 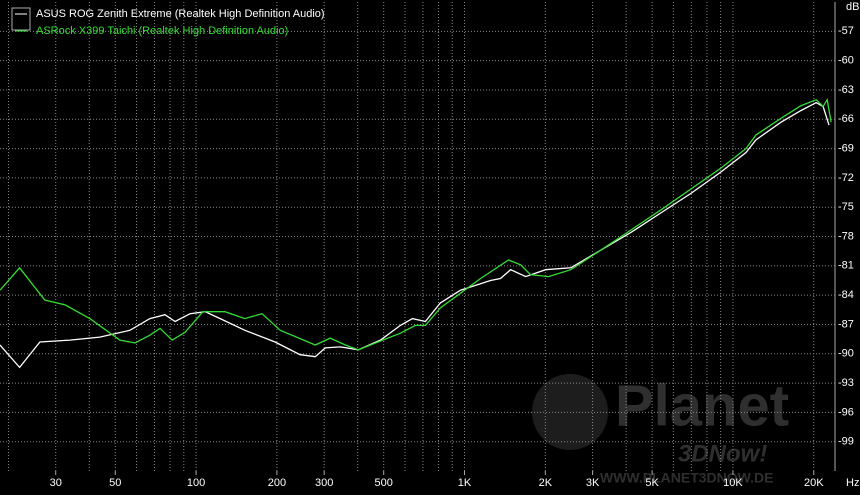 I want to click on x-tick-label: 30, so click(x=56, y=483).